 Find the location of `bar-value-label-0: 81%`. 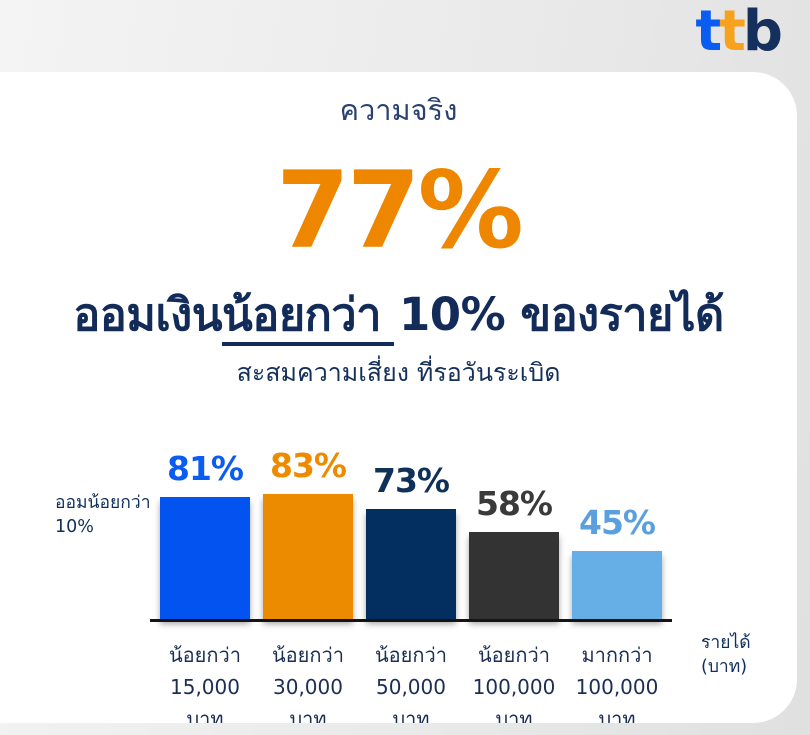

bar-value-label-0: 81% is located at coordinates (205, 469).